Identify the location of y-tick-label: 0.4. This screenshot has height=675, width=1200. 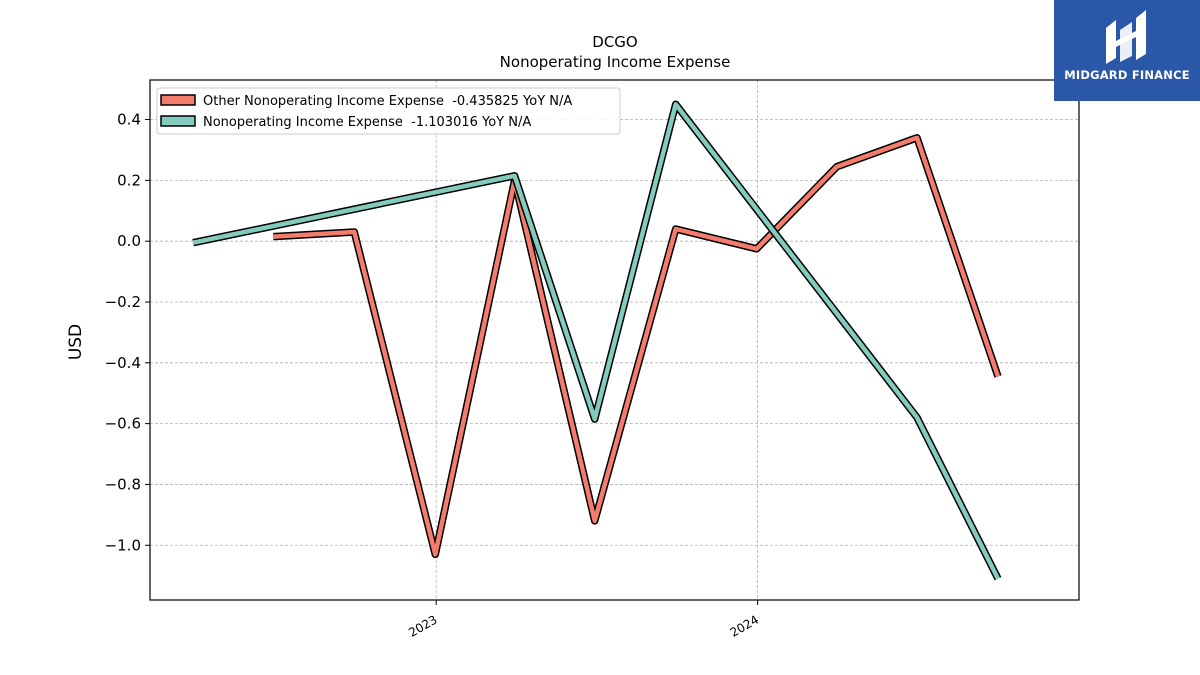
(129, 120).